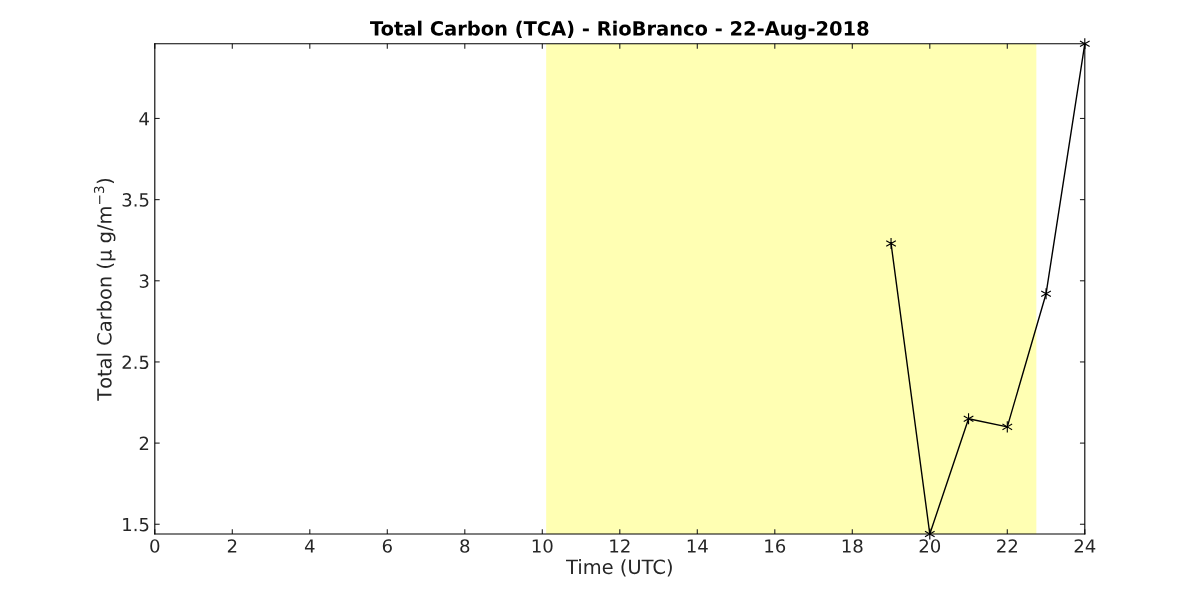 This screenshot has height=600, width=1200. What do you see at coordinates (542, 546) in the screenshot?
I see `x-tick-label: 10` at bounding box center [542, 546].